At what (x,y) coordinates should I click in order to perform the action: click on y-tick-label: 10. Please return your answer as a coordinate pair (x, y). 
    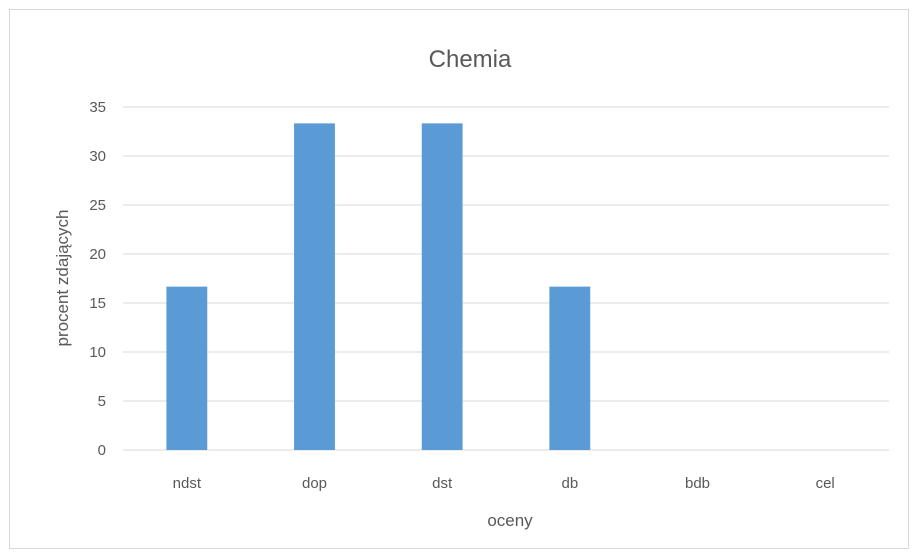
    Looking at the image, I should click on (97, 352).